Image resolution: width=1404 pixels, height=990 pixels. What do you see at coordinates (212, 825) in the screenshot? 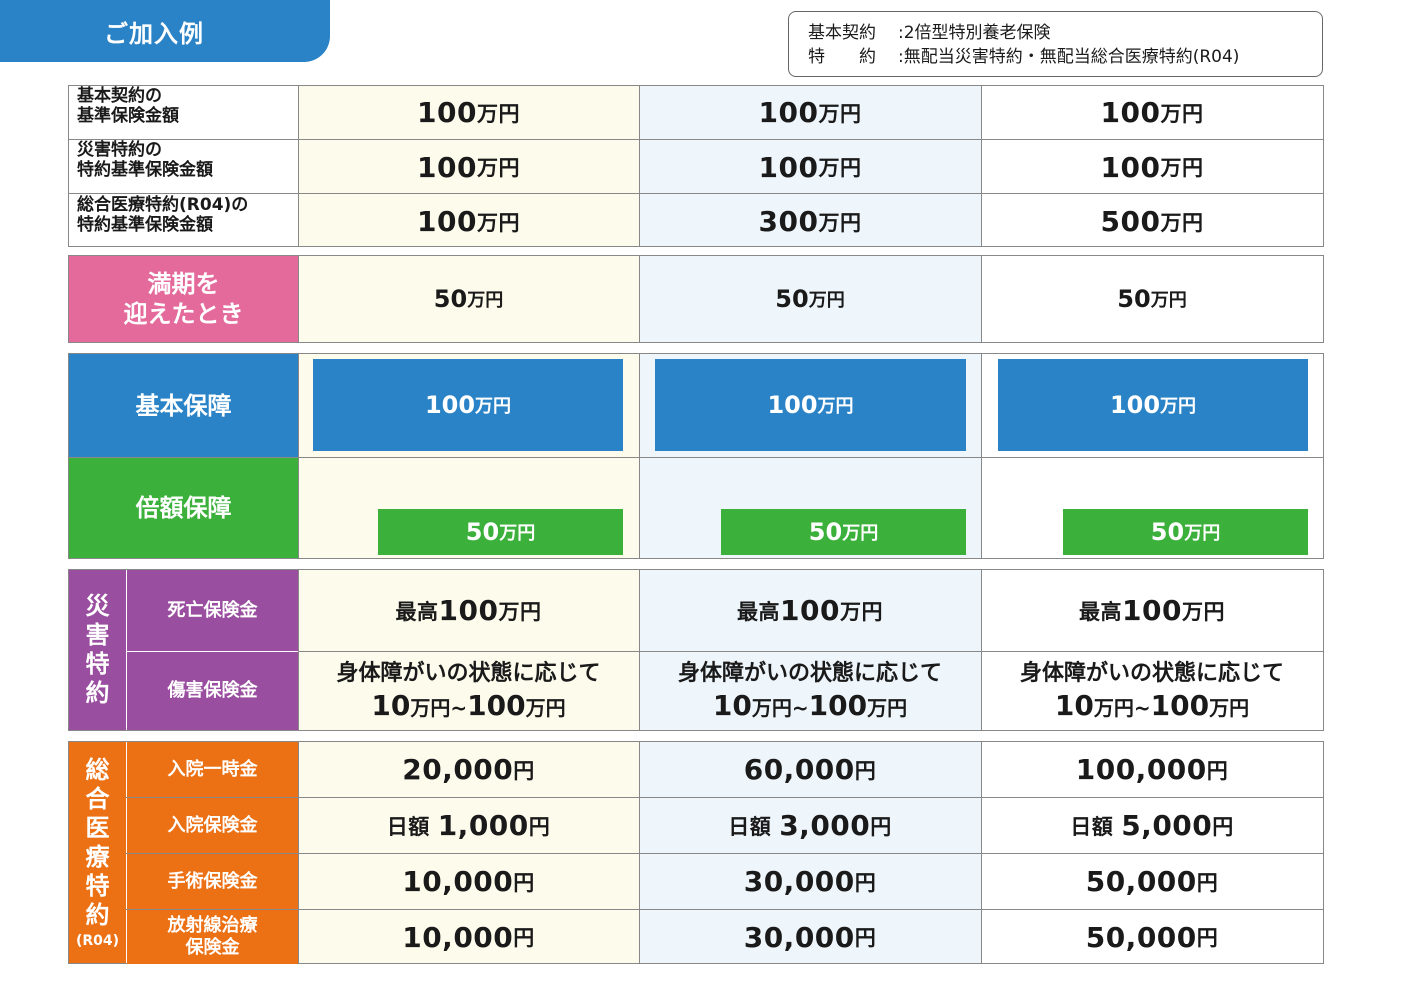
I see `medical-benefit-label: 入院保険金` at bounding box center [212, 825].